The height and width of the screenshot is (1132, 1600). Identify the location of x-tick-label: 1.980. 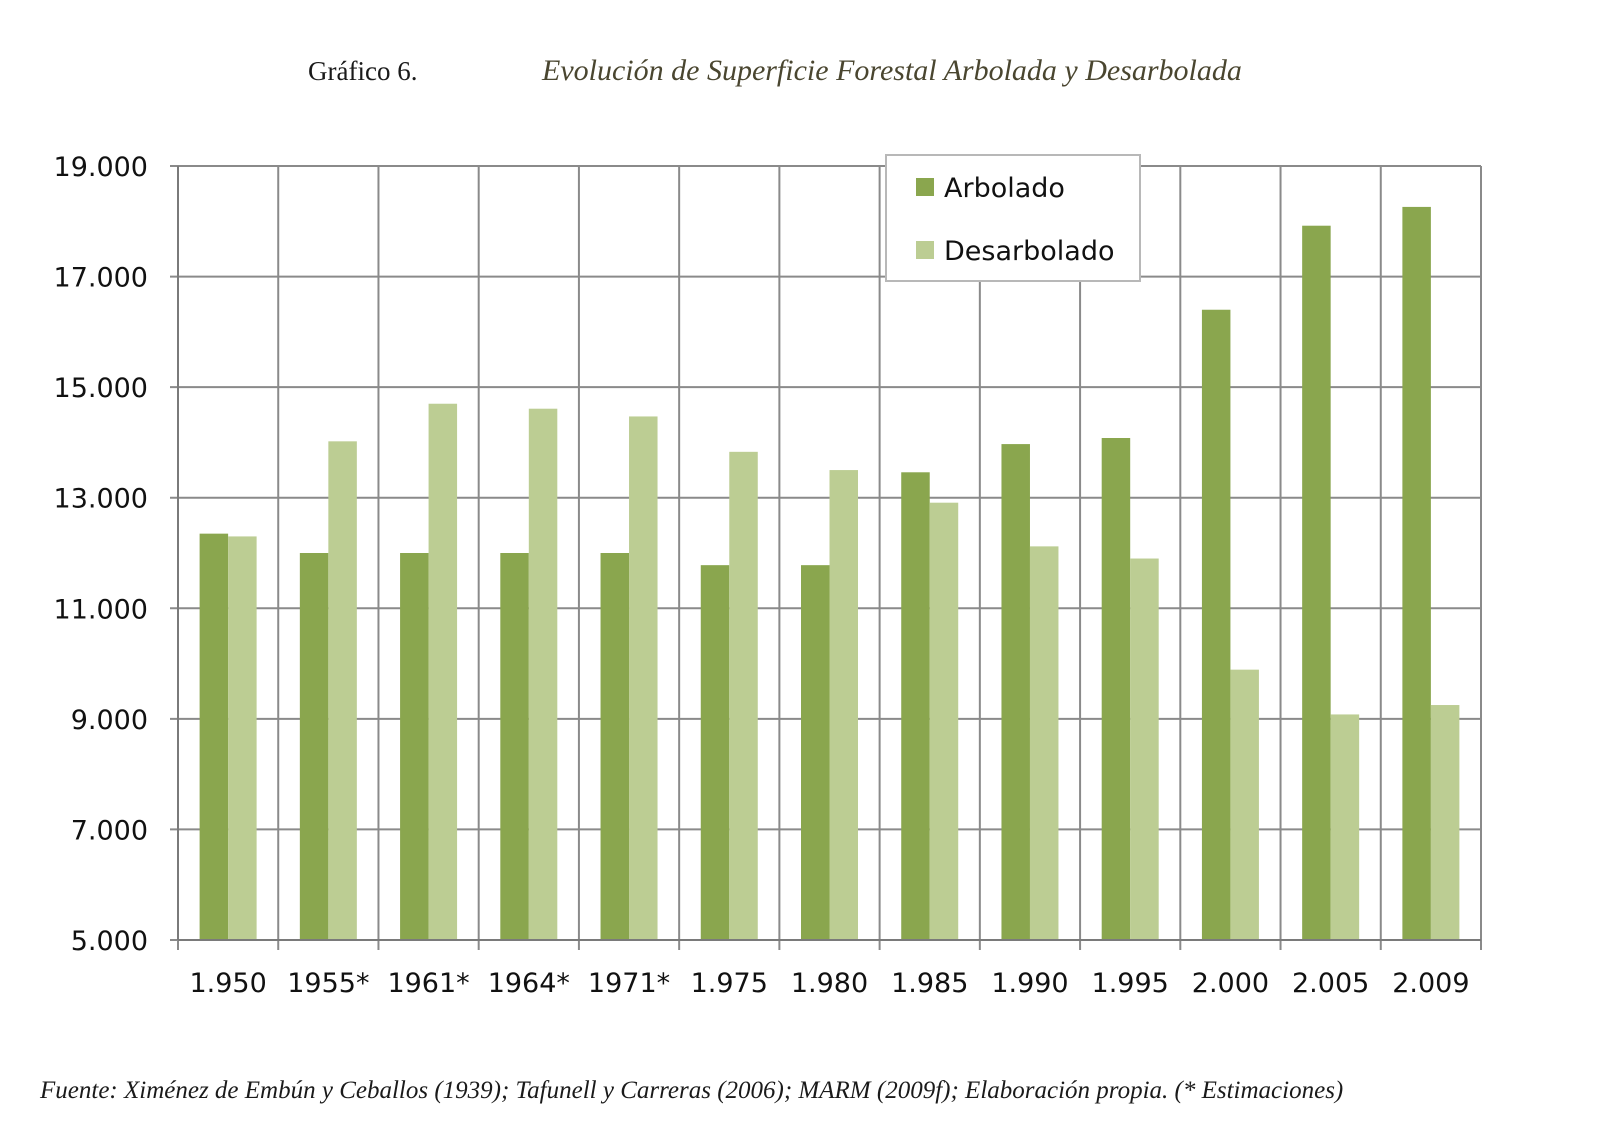
(829, 983).